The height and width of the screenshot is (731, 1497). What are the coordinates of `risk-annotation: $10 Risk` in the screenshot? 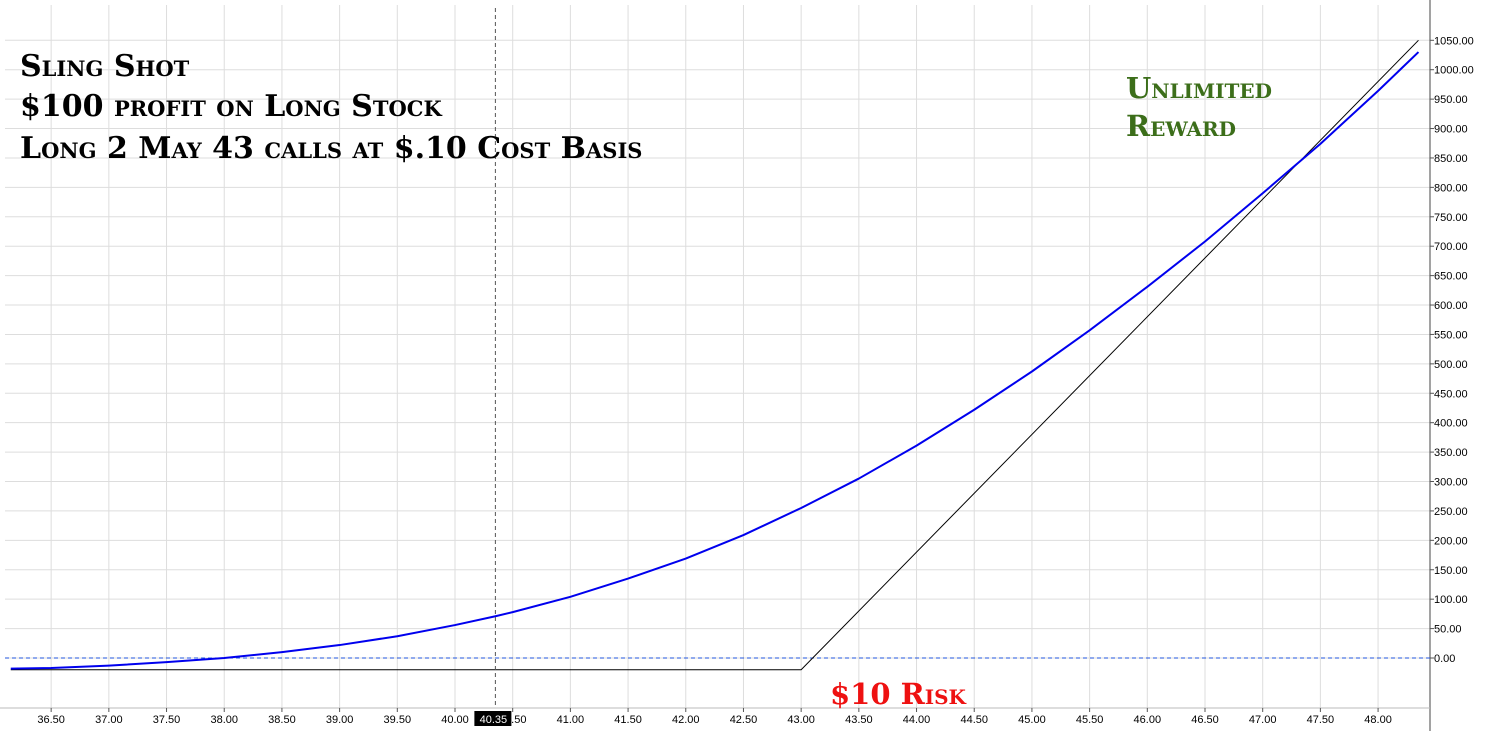 It's located at (898, 694).